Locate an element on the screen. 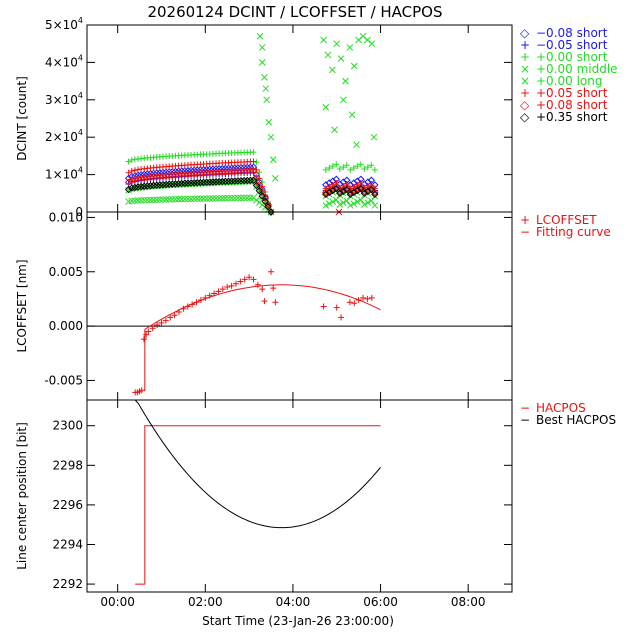 The image size is (640, 640). legend-label: +0.00 middle is located at coordinates (577, 69).